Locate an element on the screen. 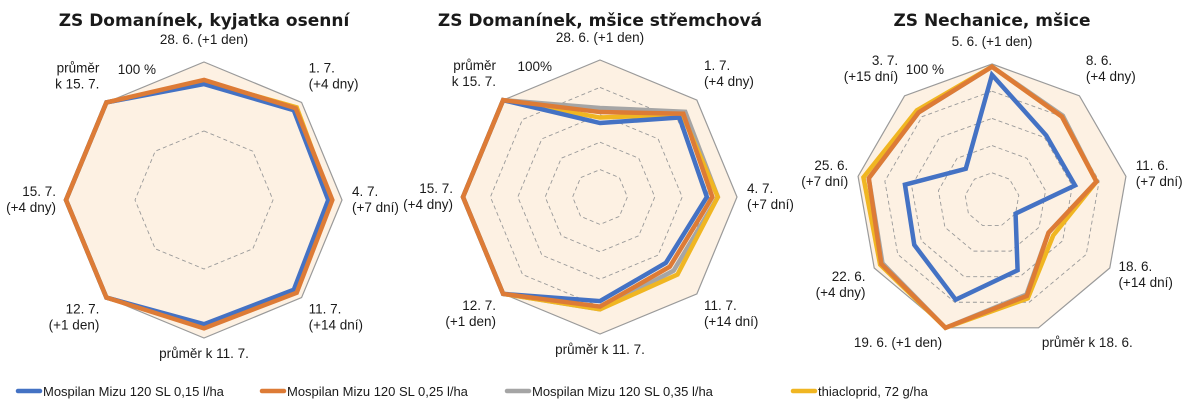 This screenshot has height=405, width=1200. axis-label: 22. 6. (+4 dny) is located at coordinates (841, 284).